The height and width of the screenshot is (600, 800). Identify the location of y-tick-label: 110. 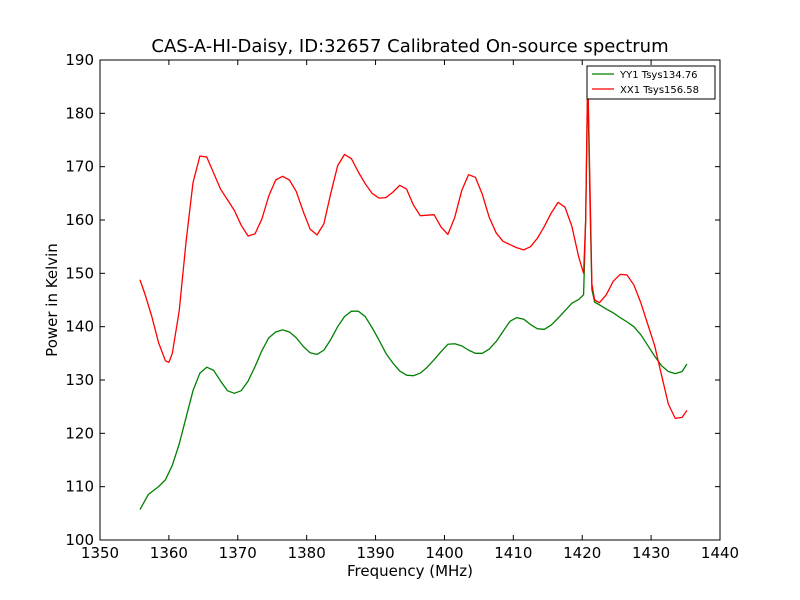
(79, 487).